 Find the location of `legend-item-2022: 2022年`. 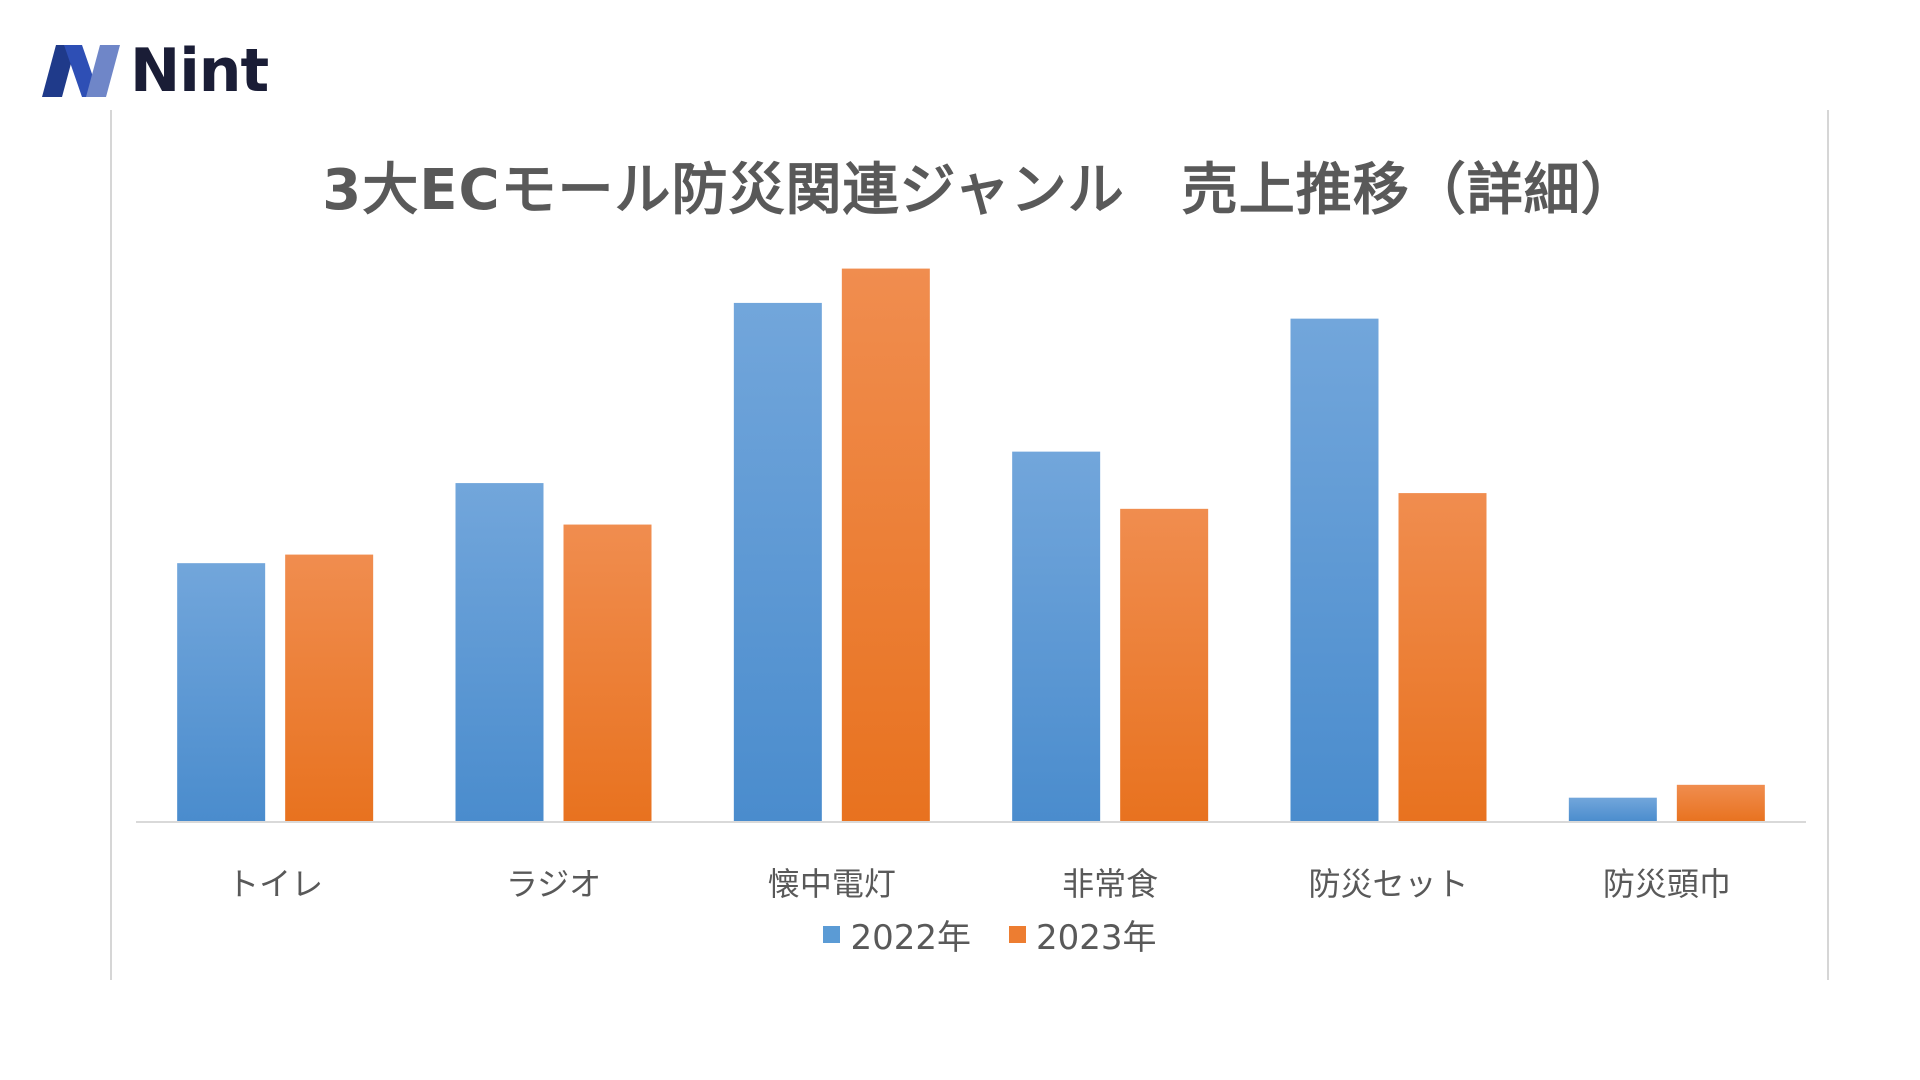

legend-item-2022: 2022年 is located at coordinates (897, 934).